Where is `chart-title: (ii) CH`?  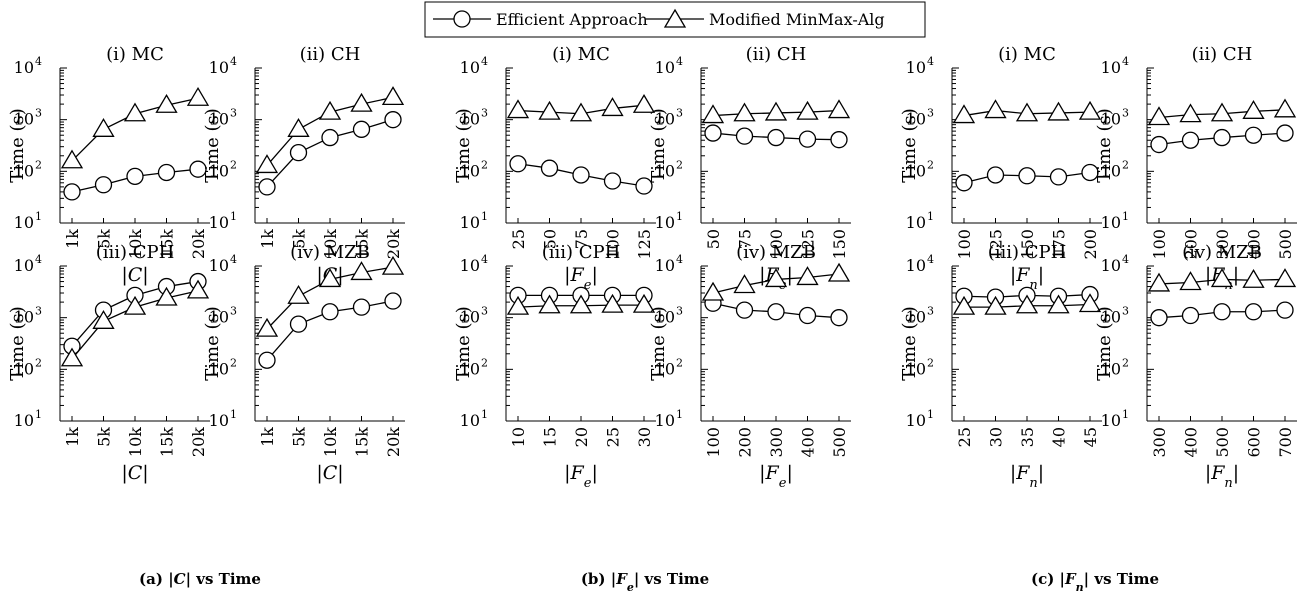
chart-title: (ii) CH is located at coordinates (1222, 54).